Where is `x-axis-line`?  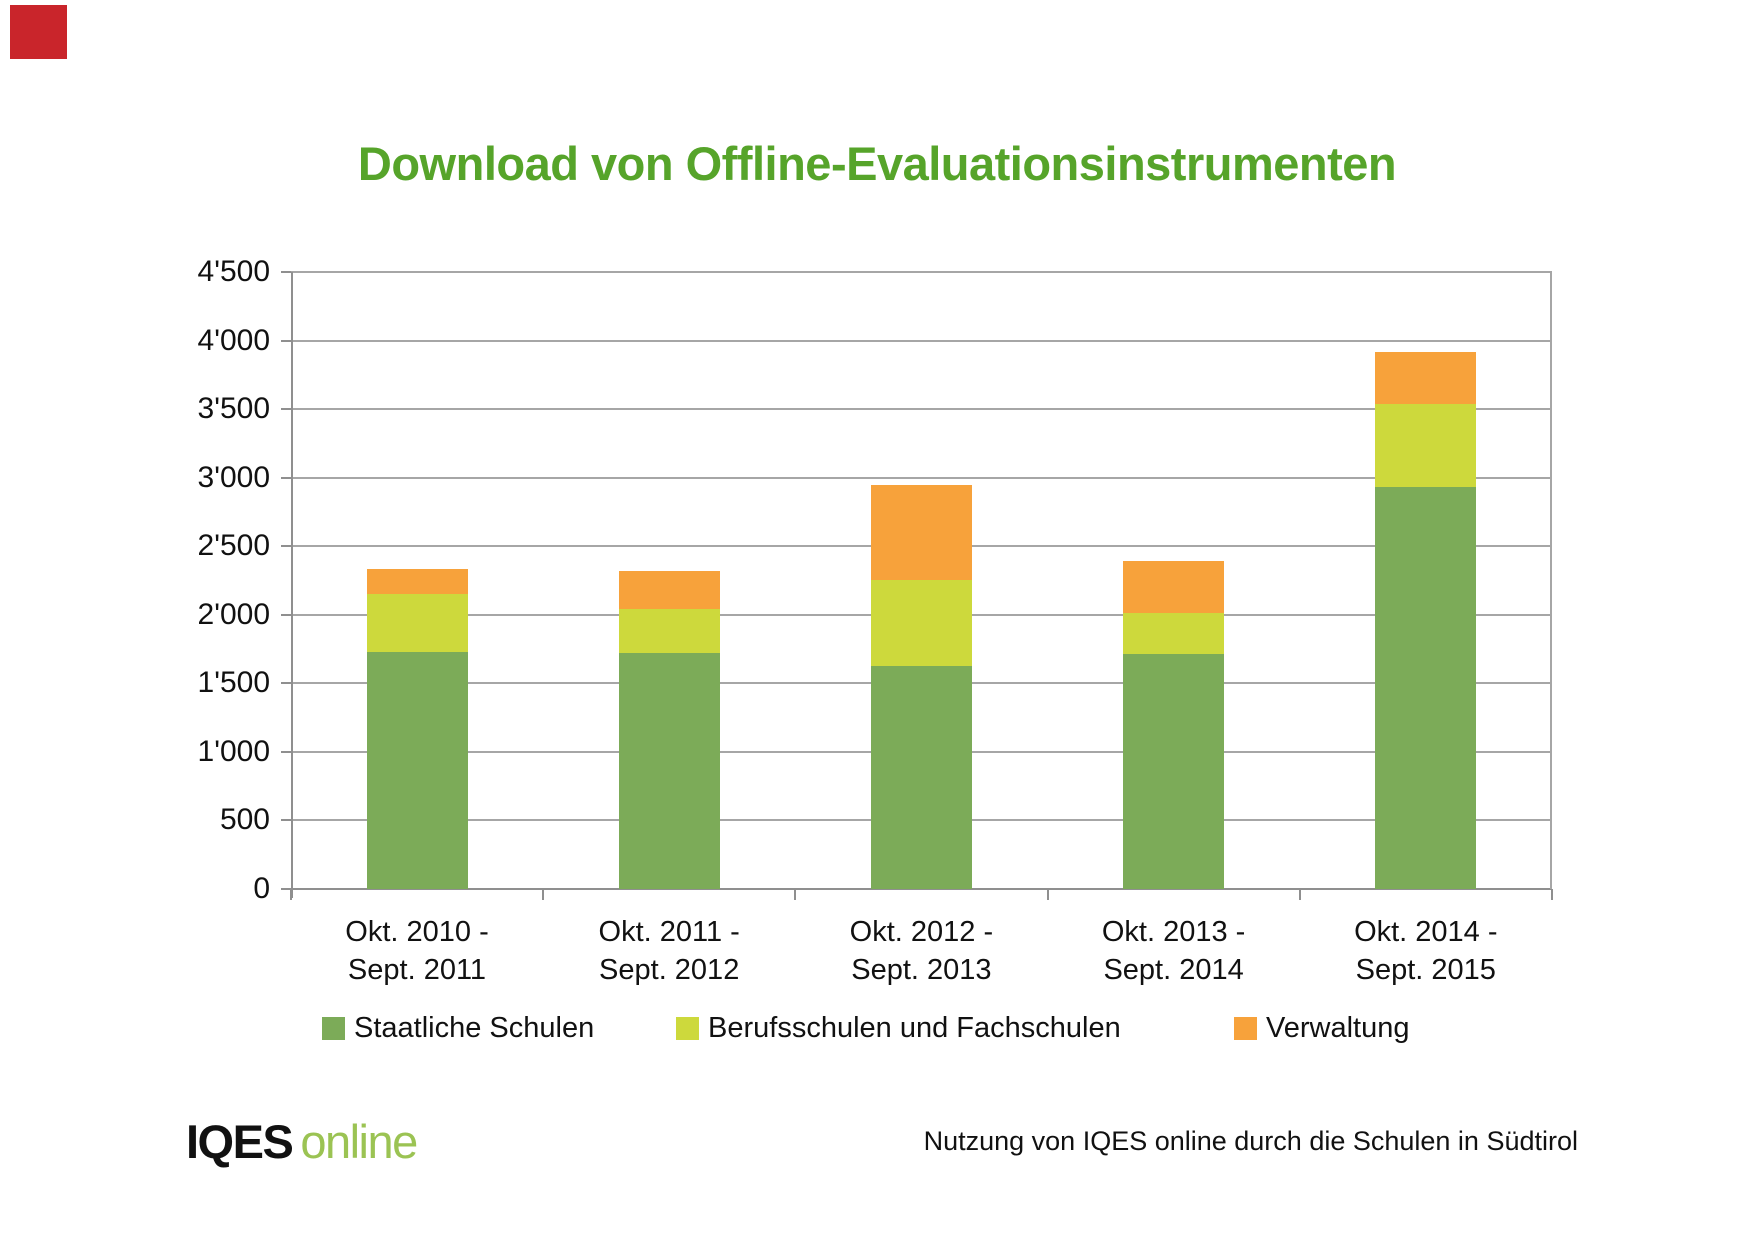 x-axis-line is located at coordinates (921, 889).